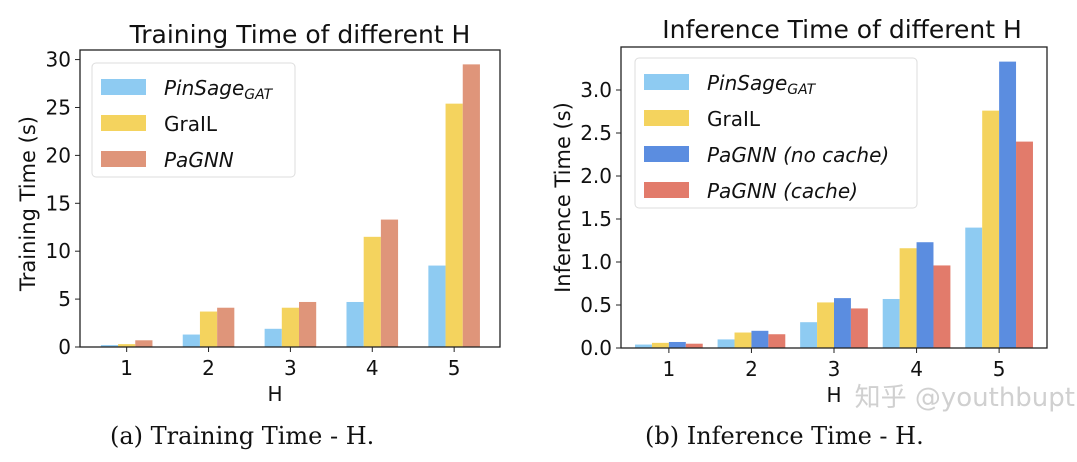 The image size is (1077, 462). I want to click on chart-title: Inference Time of different H, so click(842, 29).